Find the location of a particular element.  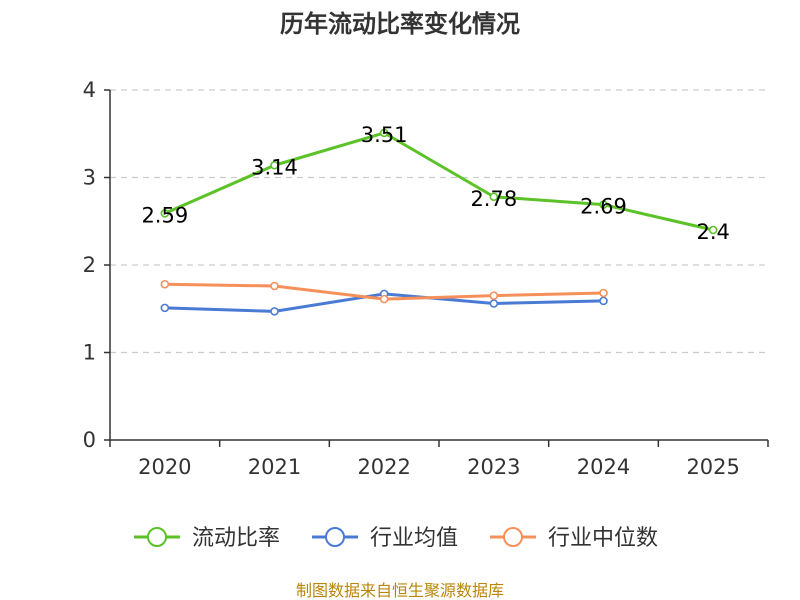

data-label: 3.51 is located at coordinates (384, 135).